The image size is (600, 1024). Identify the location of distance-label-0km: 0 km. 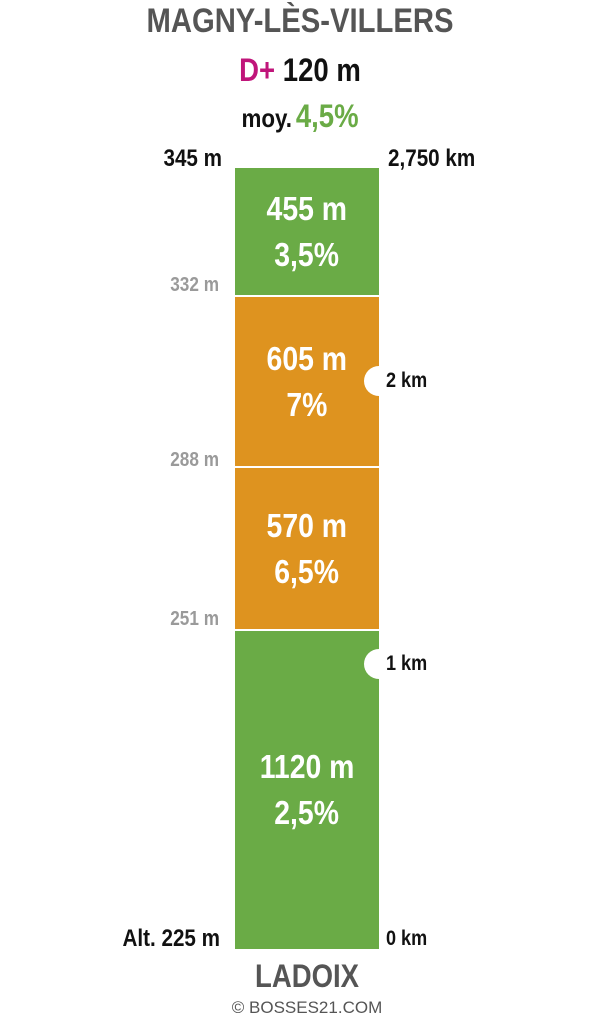
(407, 938).